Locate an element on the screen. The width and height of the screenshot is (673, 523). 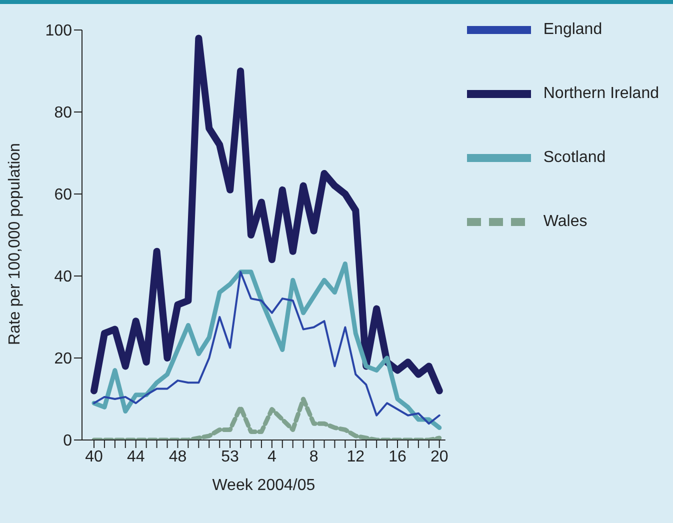
y-tick-label: 60 is located at coordinates (63, 195).